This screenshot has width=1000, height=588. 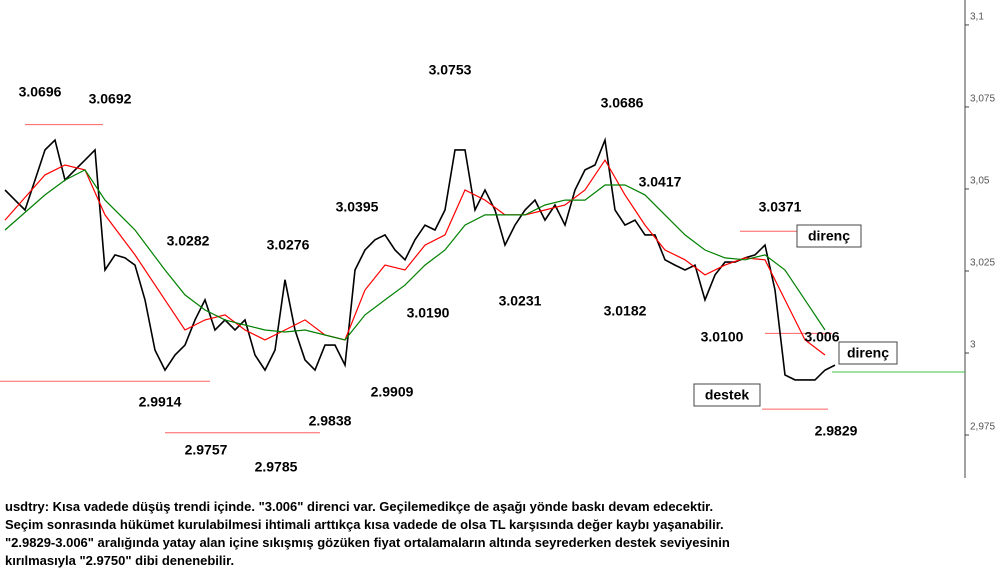 I want to click on box-label: destek, so click(x=727, y=395).